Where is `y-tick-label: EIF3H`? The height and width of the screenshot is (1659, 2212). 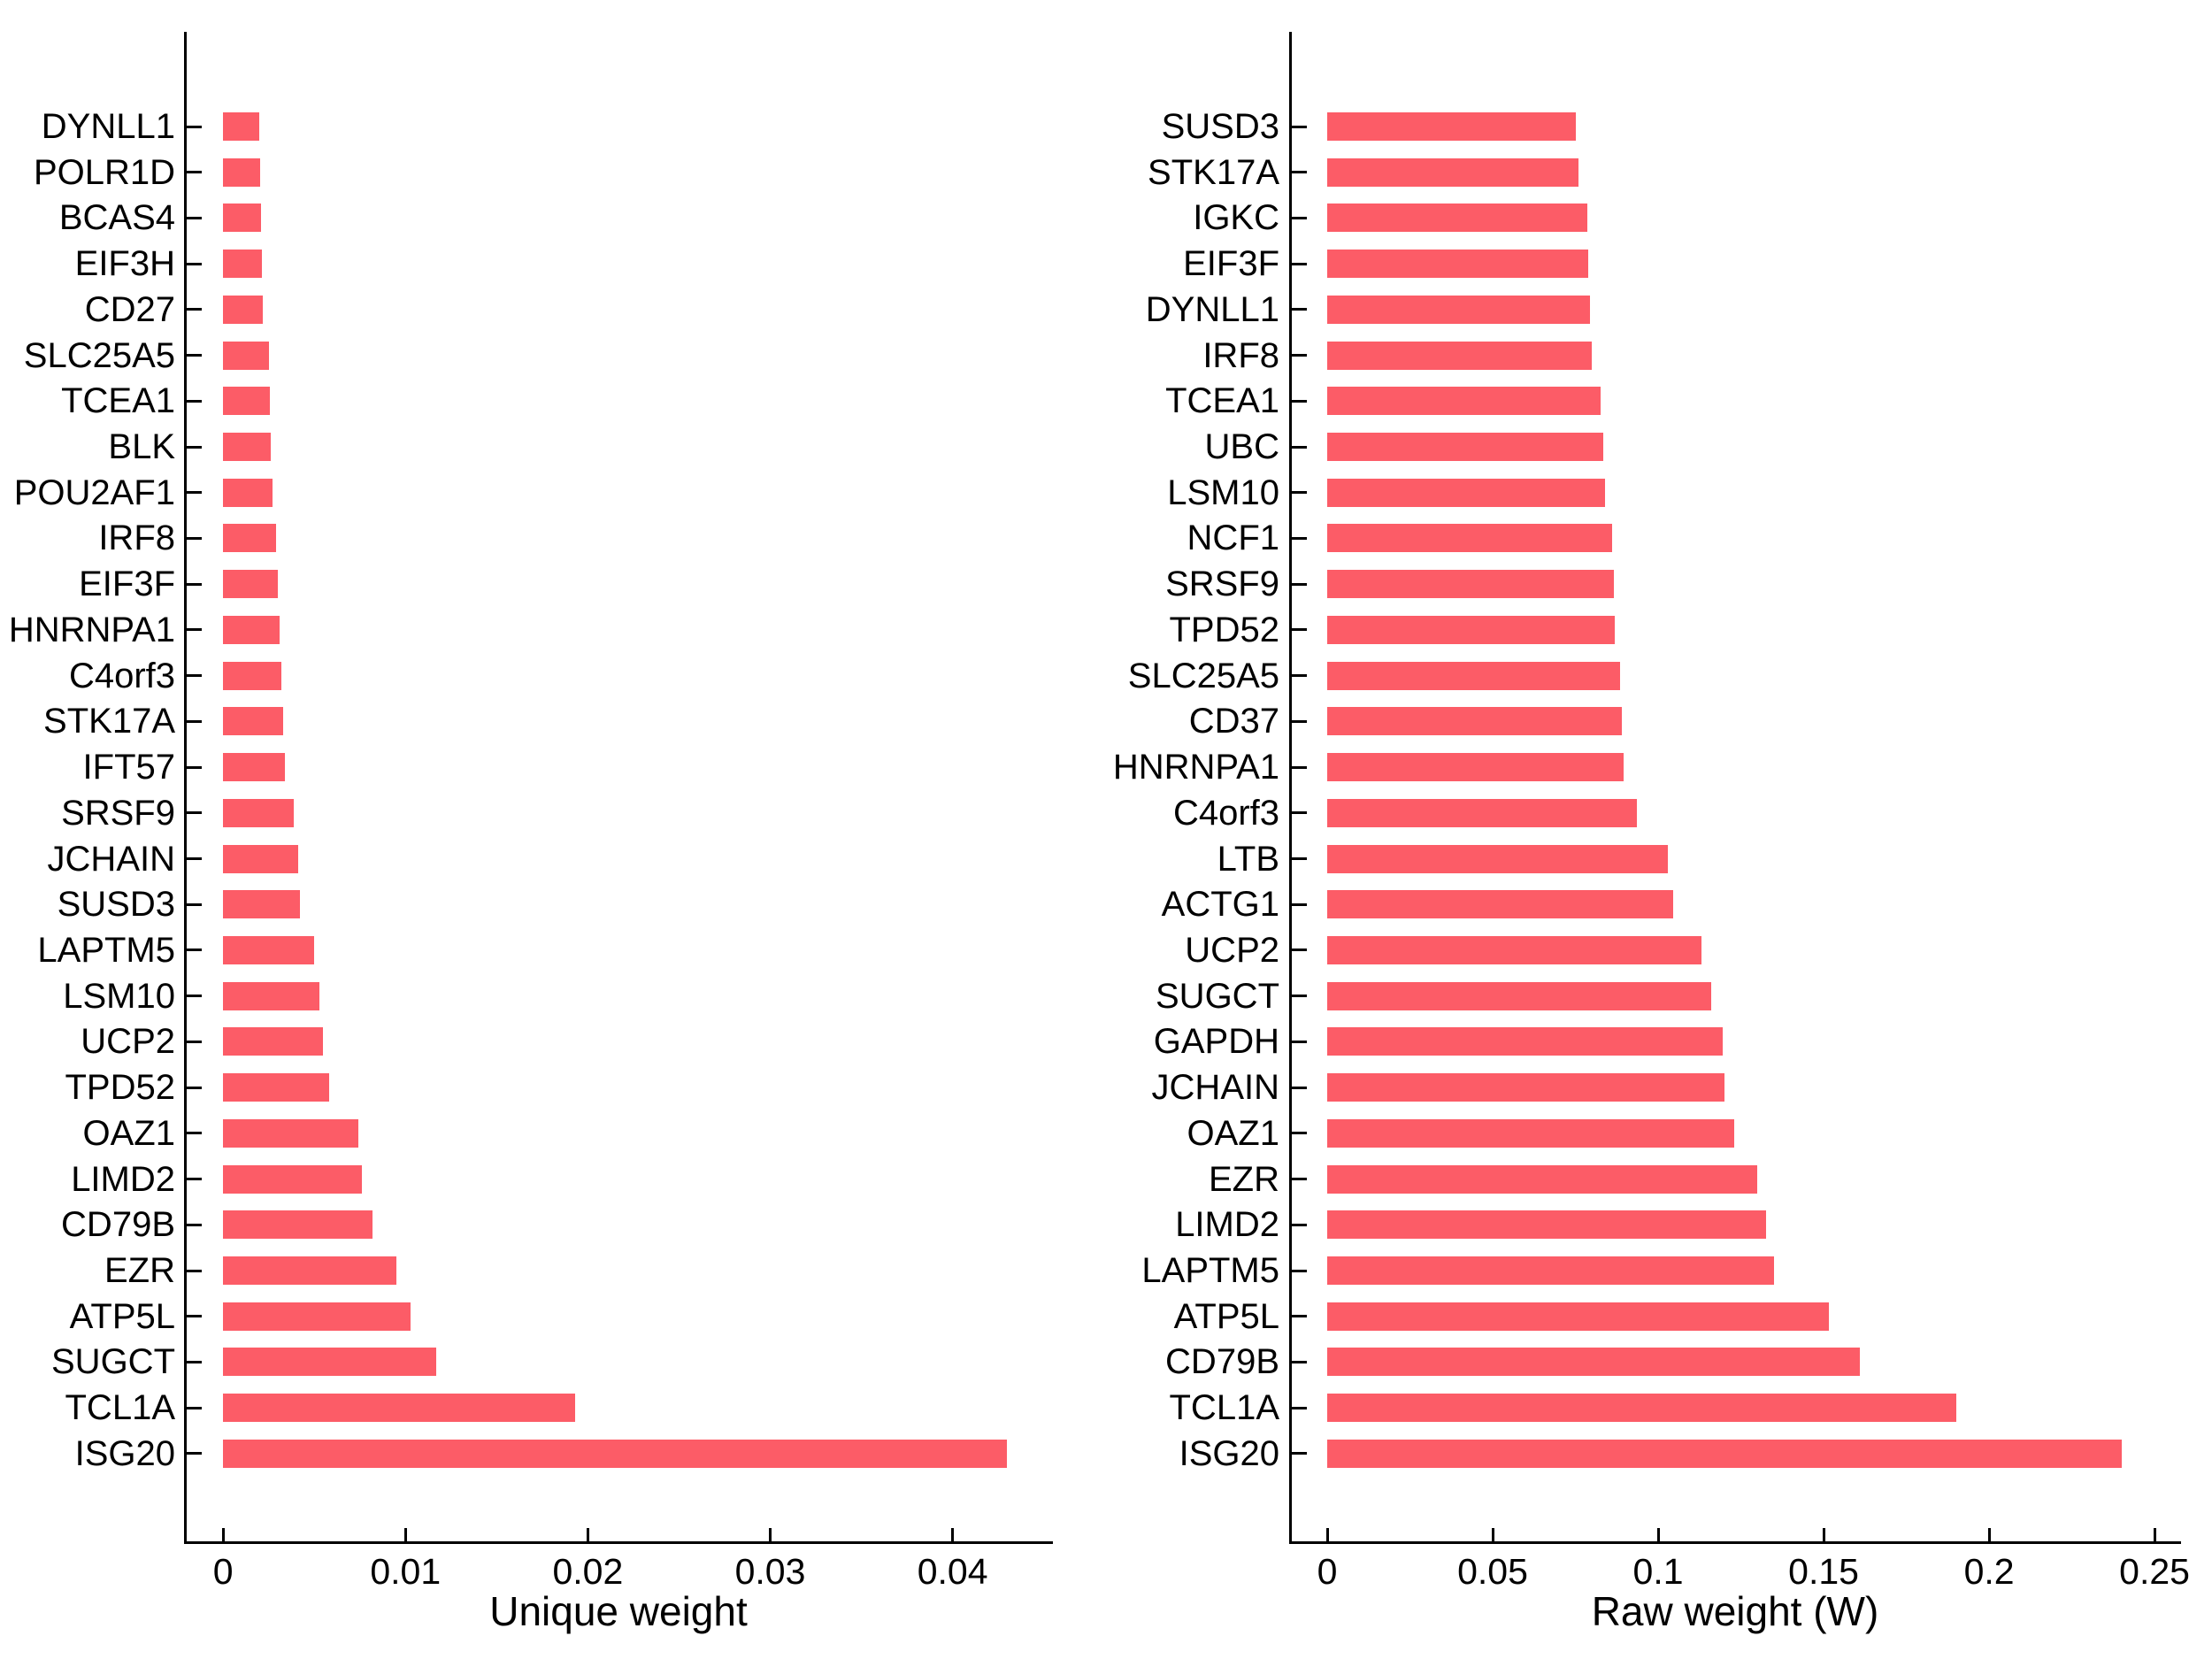 y-tick-label: EIF3H is located at coordinates (125, 264).